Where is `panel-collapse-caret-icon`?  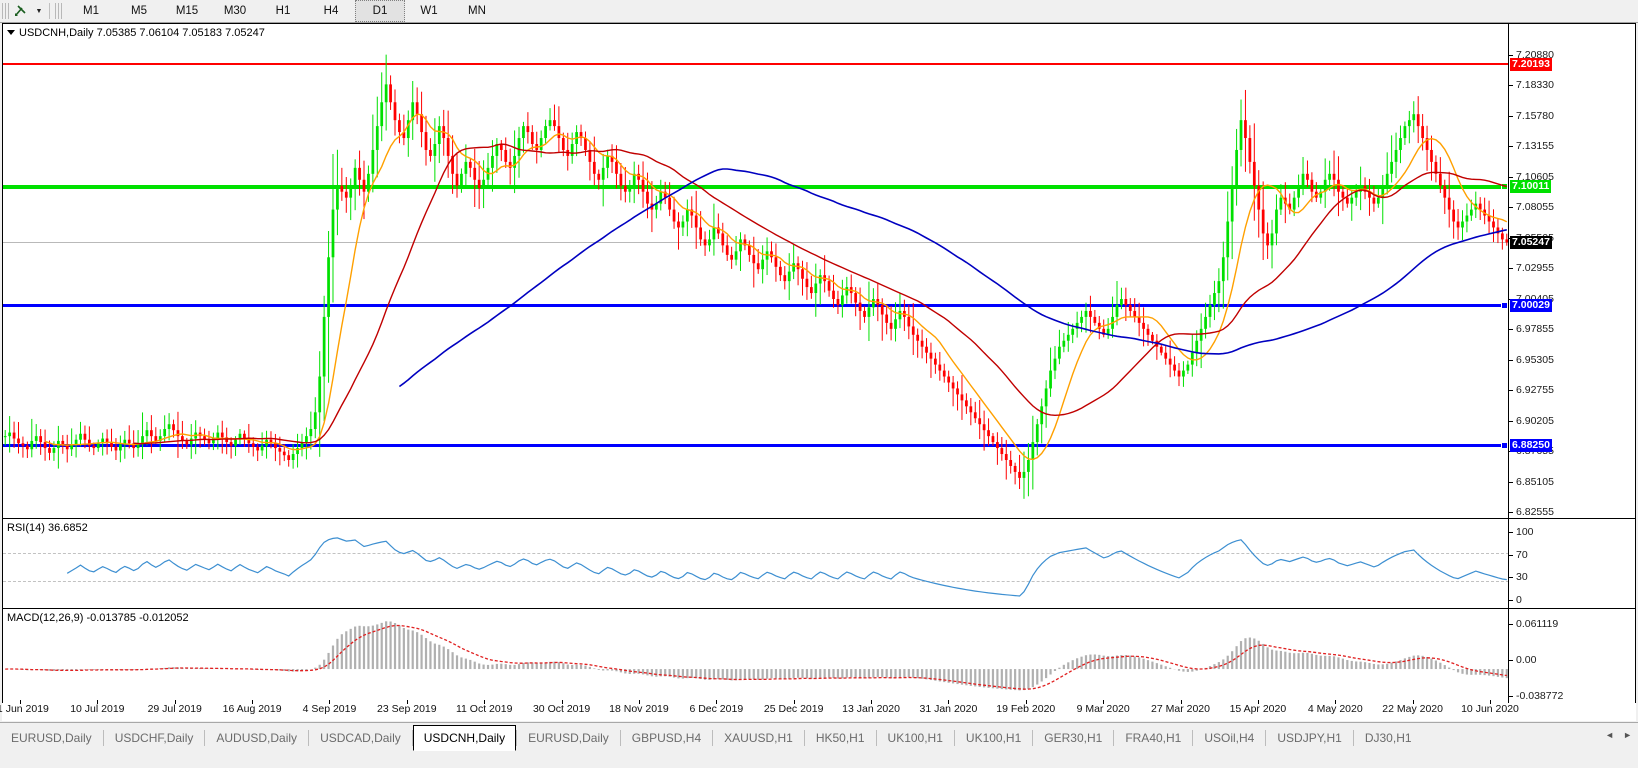 panel-collapse-caret-icon is located at coordinates (11, 32).